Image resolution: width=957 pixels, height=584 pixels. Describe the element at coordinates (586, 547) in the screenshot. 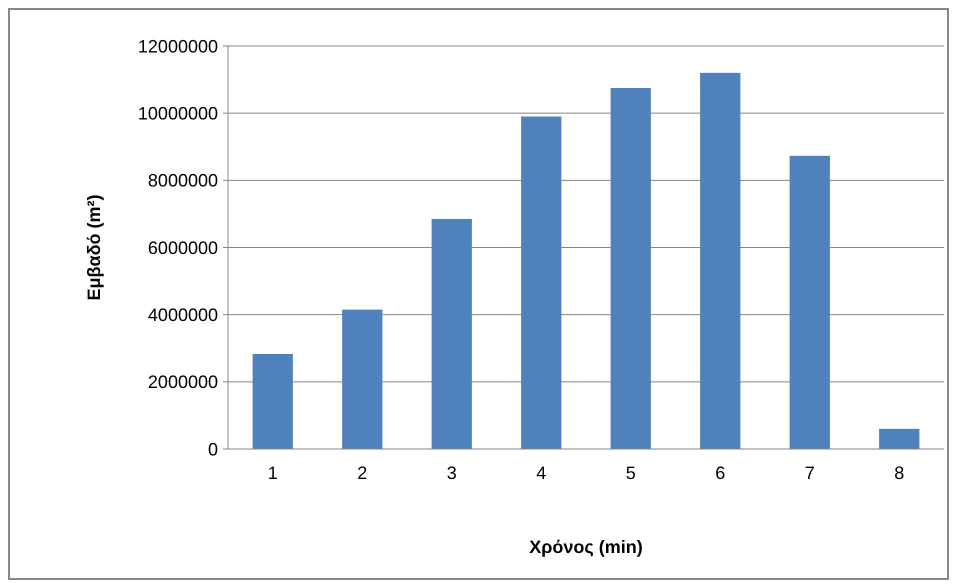

I see `x-axis-title: Χρόνος (min)` at that location.